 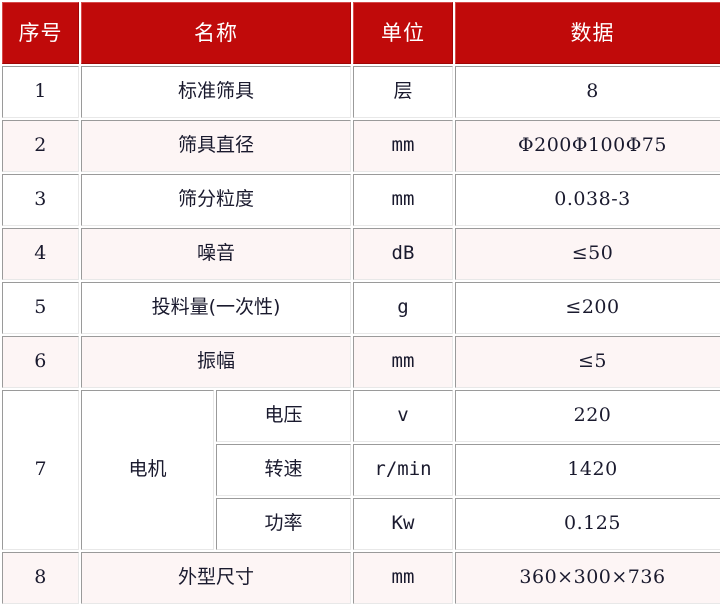 What do you see at coordinates (40, 92) in the screenshot?
I see `cell-index: 1` at bounding box center [40, 92].